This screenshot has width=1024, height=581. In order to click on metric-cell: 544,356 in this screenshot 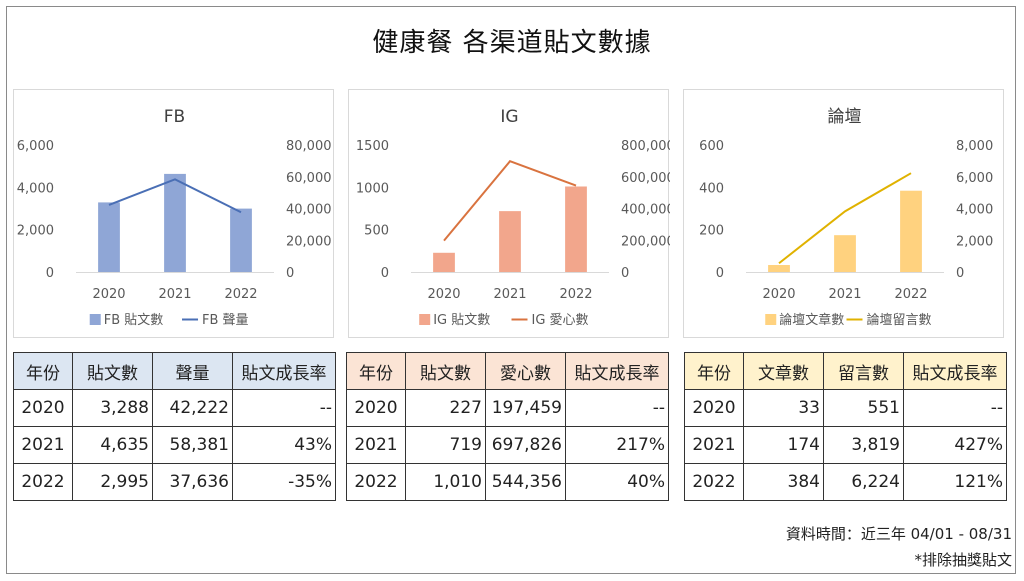, I will do `click(525, 482)`.